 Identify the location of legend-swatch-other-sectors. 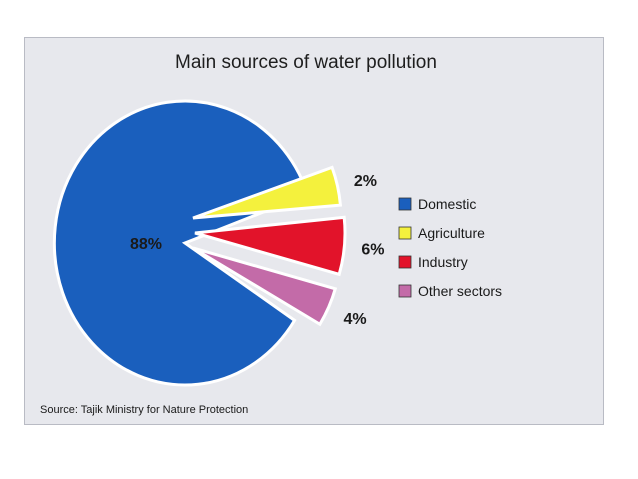
(405, 291).